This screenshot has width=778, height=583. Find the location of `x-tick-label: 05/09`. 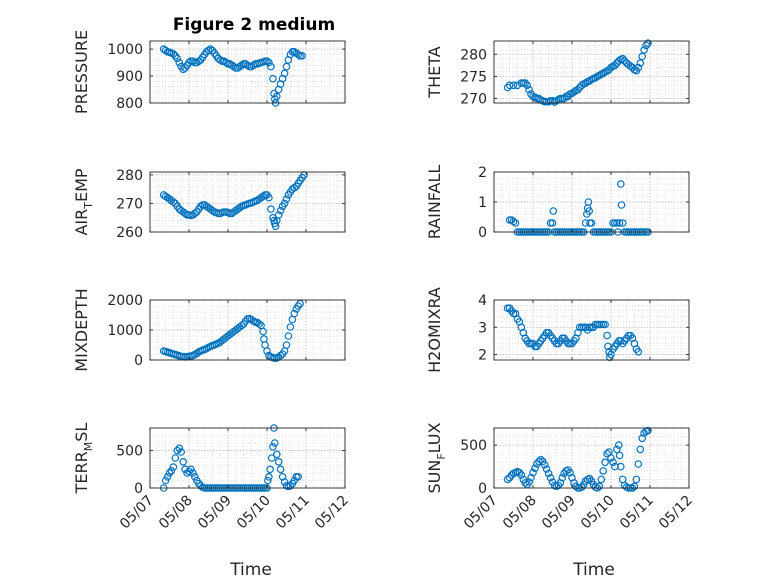

x-tick-label: 05/09 is located at coordinates (559, 513).